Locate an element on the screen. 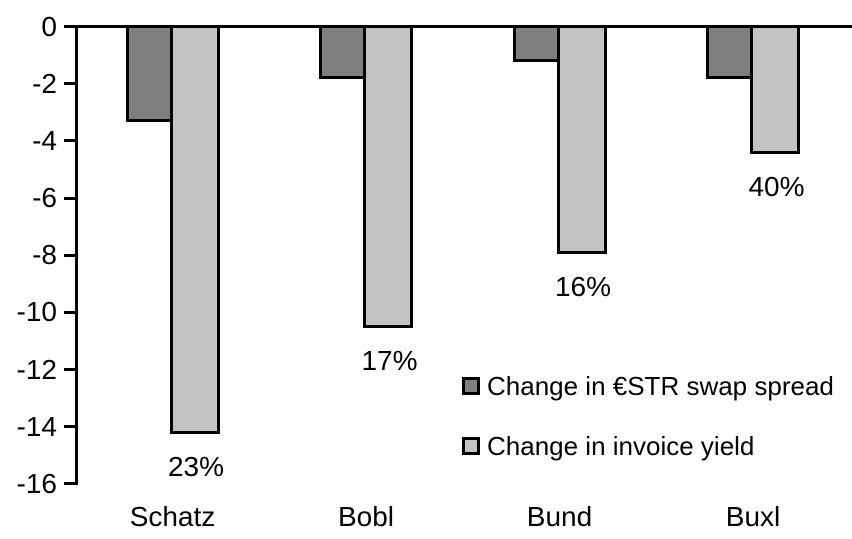  bar-change-in-str-swap-spread-bobl is located at coordinates (342, 52).